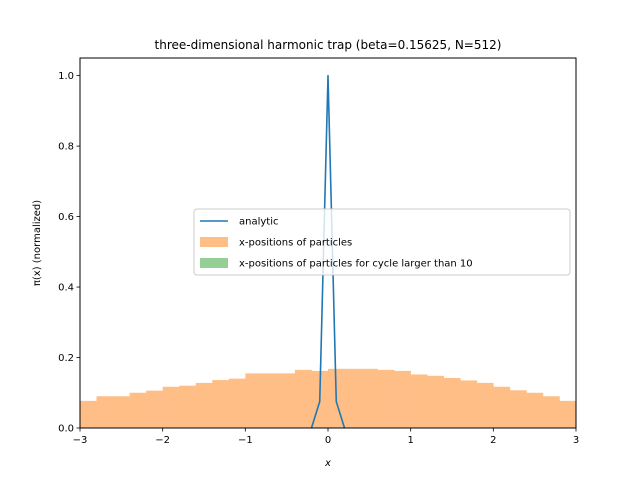 The width and height of the screenshot is (640, 480). I want to click on legend-frame, so click(382, 242).